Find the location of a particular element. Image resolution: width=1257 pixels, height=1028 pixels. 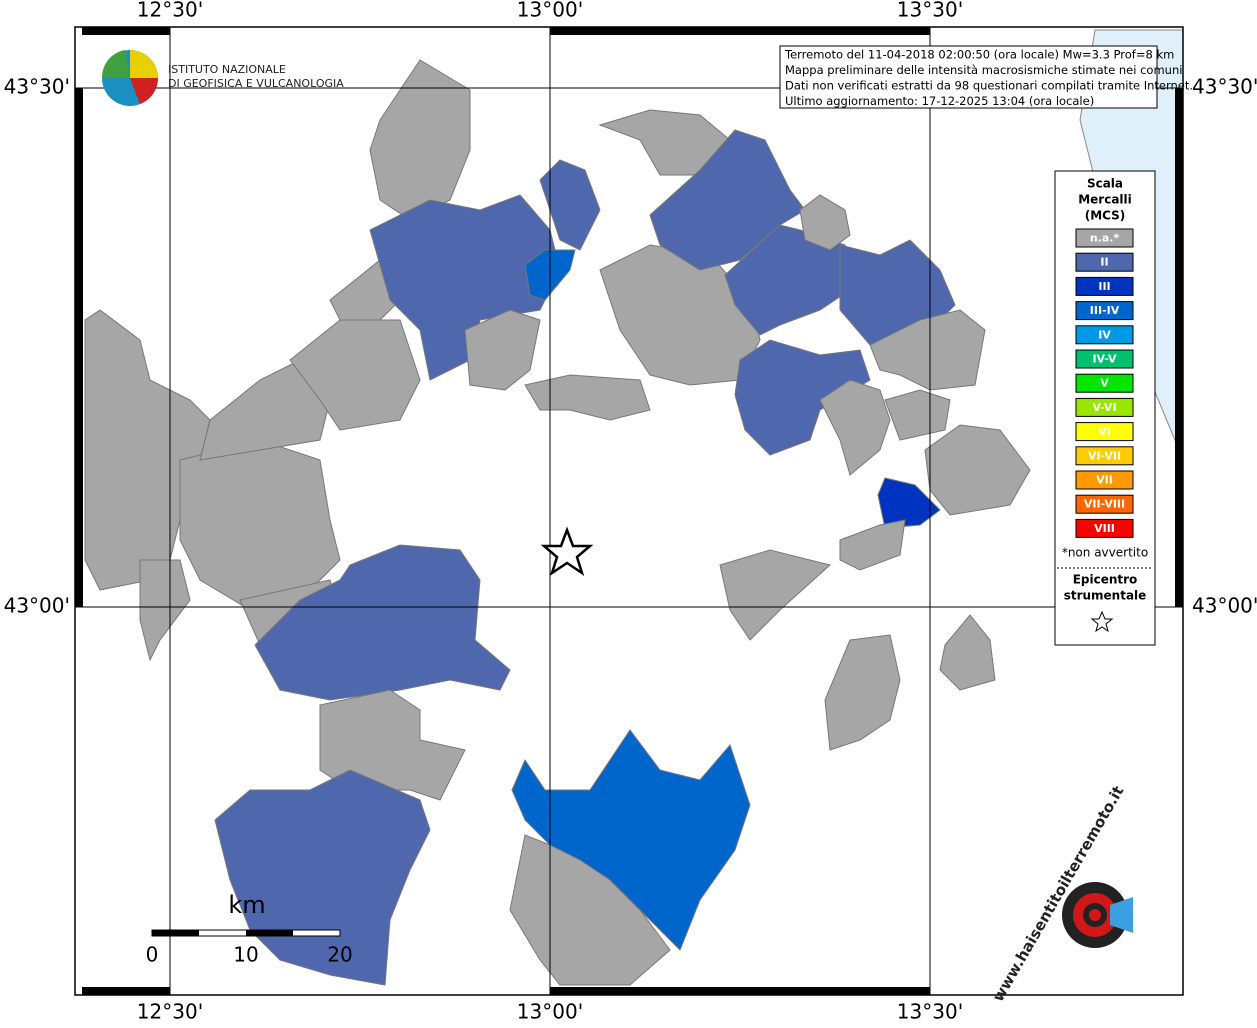

legend-label: V-VI is located at coordinates (1104, 407).